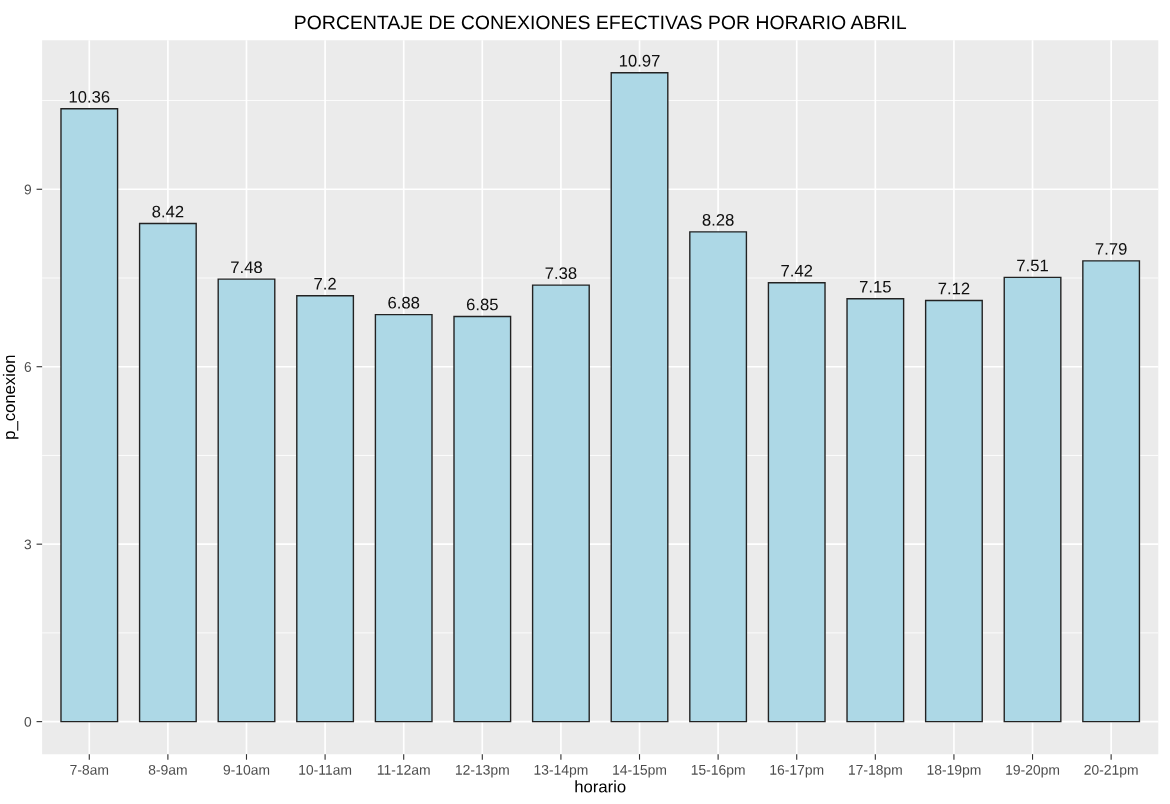  Describe the element at coordinates (246, 769) in the screenshot. I see `x-tick-label: 9-10am` at that location.